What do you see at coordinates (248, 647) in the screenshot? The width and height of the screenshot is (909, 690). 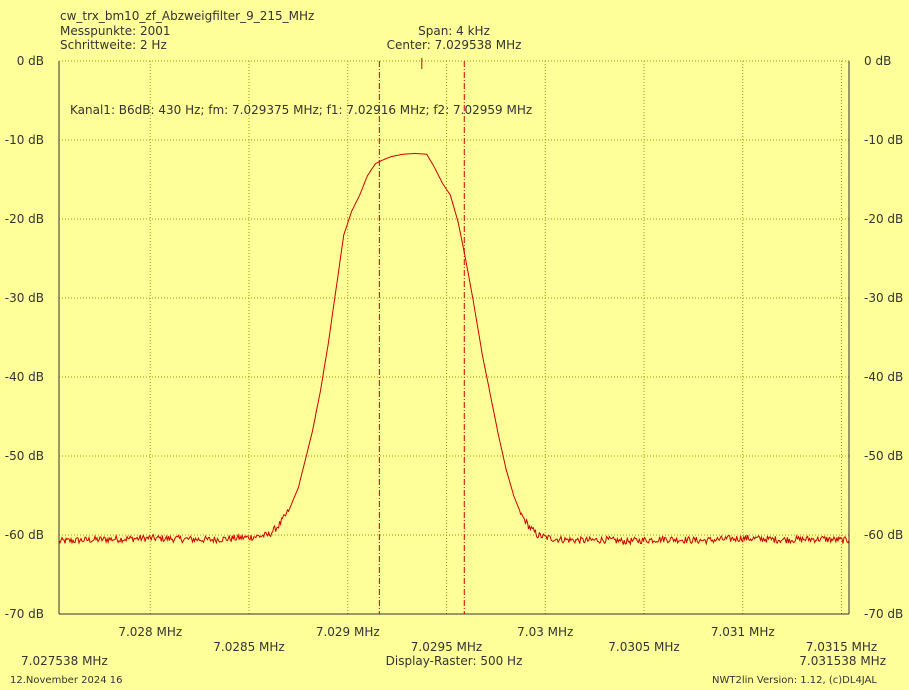 I see `x-tick-label: 7.0285 MHz` at bounding box center [248, 647].